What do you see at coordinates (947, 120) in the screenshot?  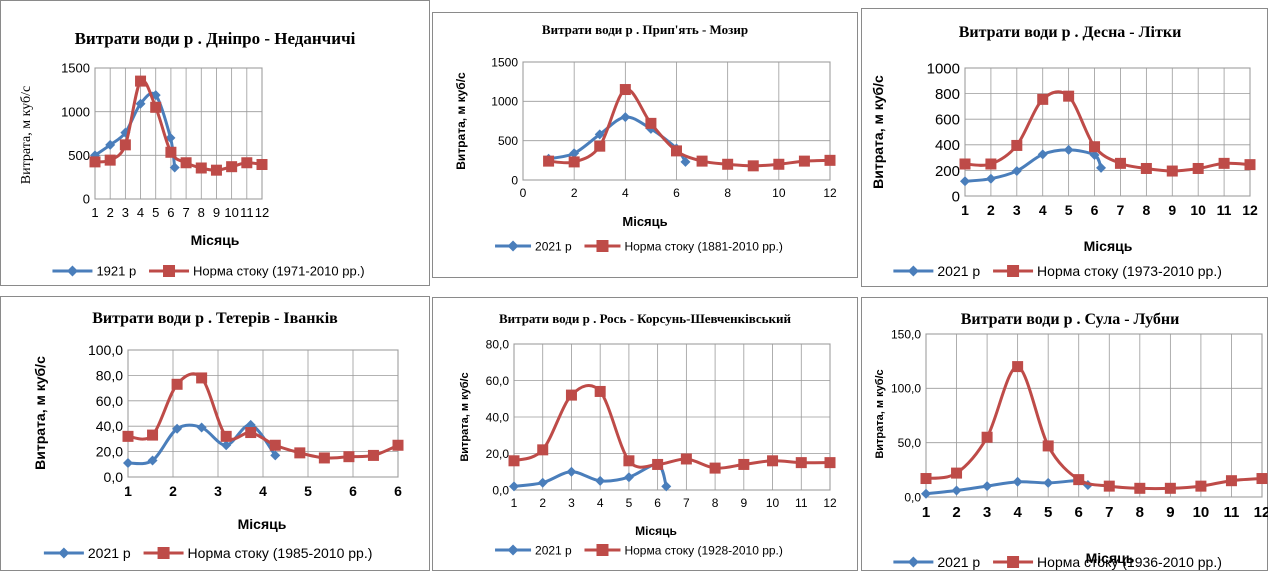 I see `y-tick-label: 600` at bounding box center [947, 120].